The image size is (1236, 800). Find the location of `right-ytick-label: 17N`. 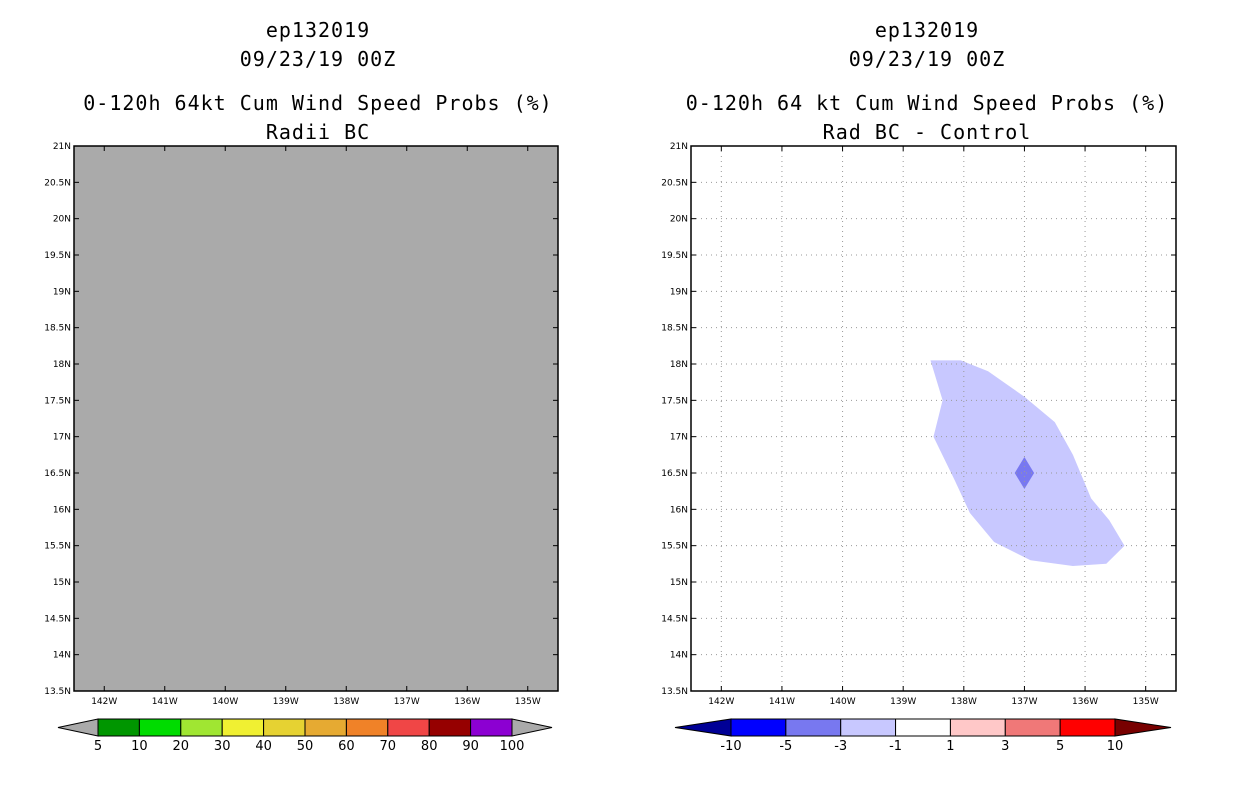

right-ytick-label: 17N is located at coordinates (679, 438).